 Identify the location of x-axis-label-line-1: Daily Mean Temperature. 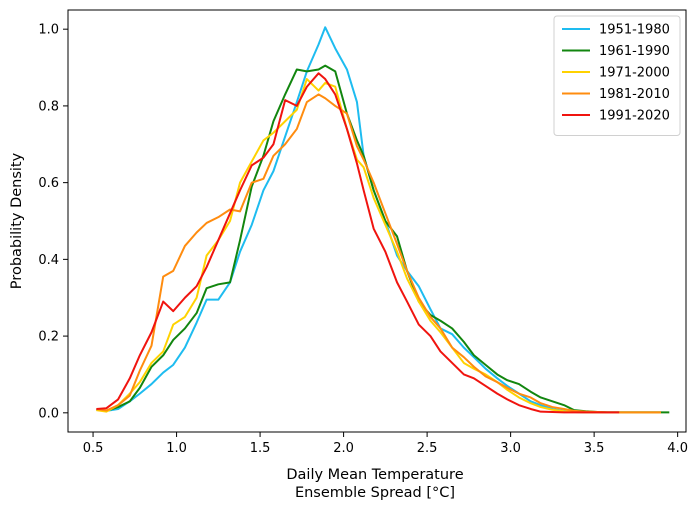
(374, 475).